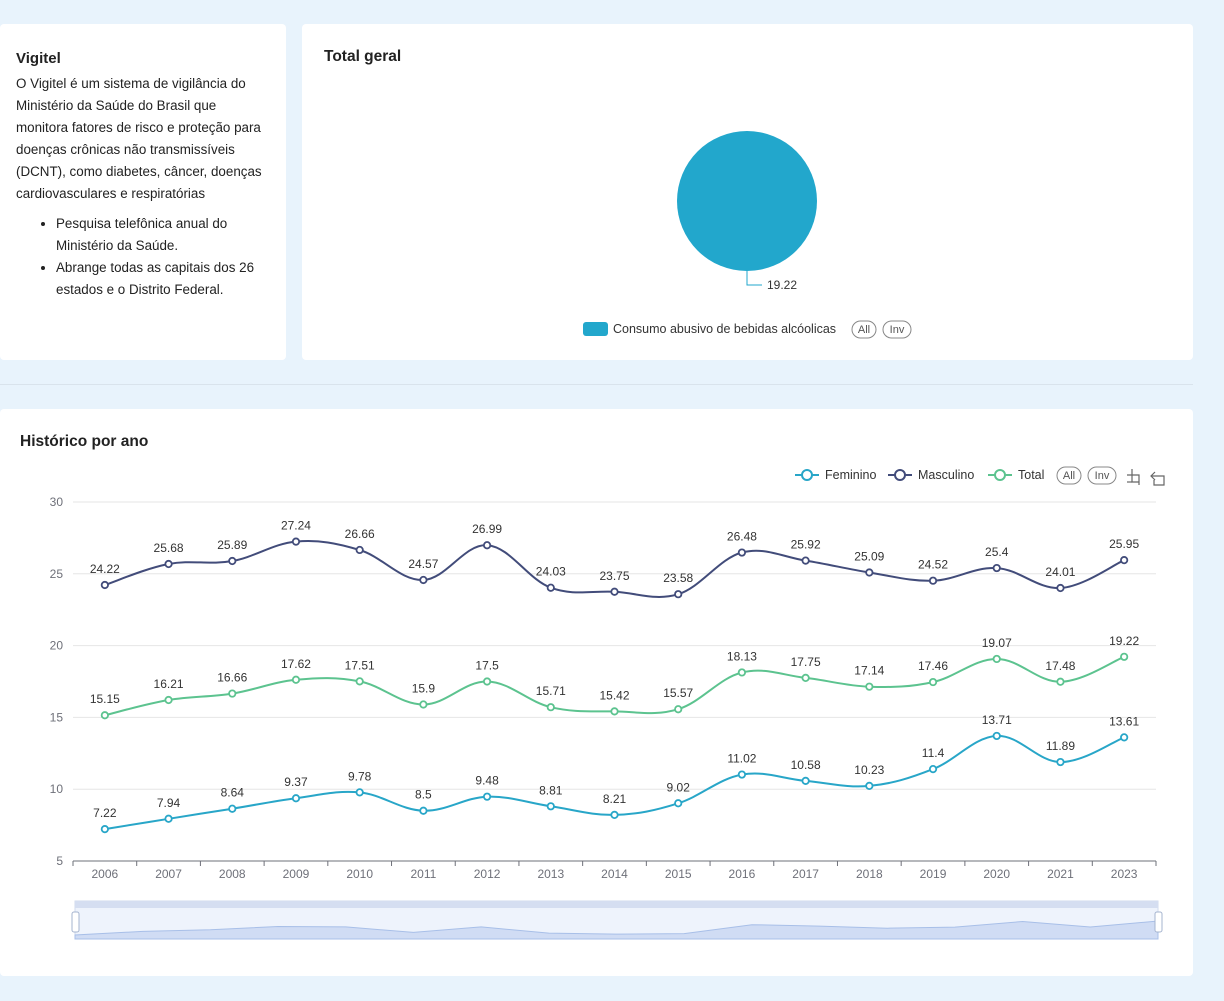 The width and height of the screenshot is (1224, 1001). I want to click on data-label-feminino: 8.64, so click(233, 793).